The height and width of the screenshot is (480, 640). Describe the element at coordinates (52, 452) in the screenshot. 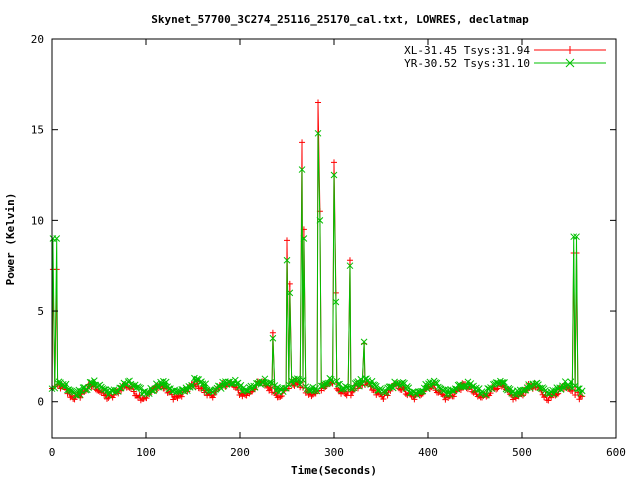

I see `x-tick-label: 0` at that location.